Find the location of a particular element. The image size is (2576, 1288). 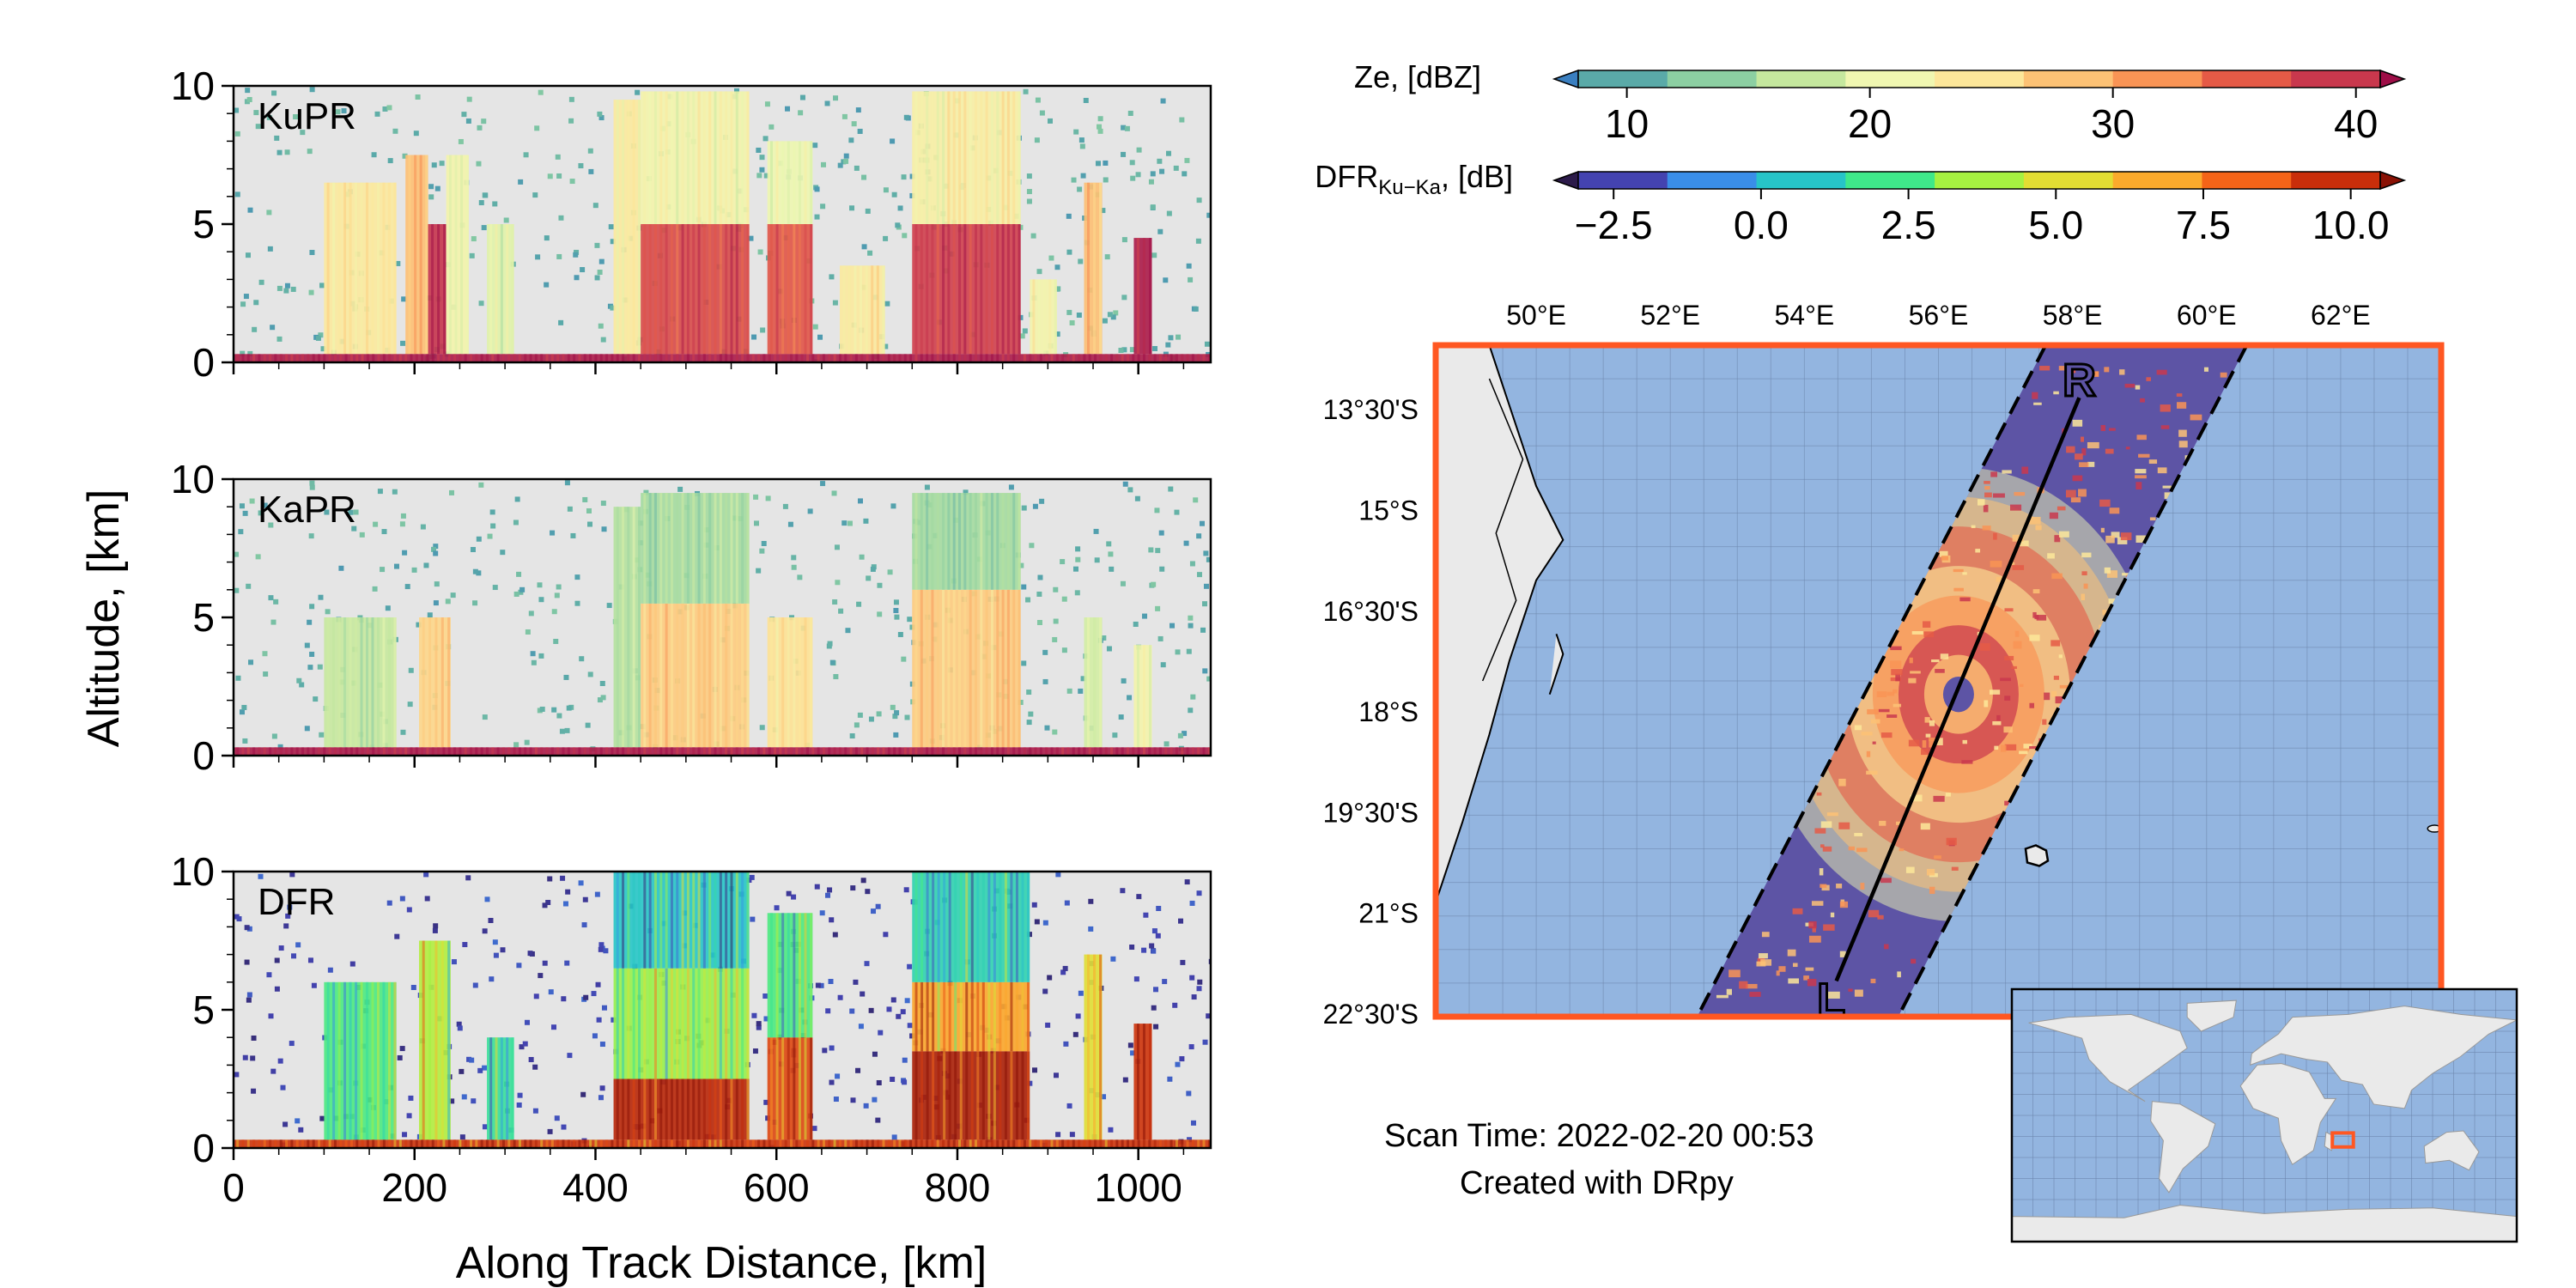

data-cells is located at coordinates (722, 1010).